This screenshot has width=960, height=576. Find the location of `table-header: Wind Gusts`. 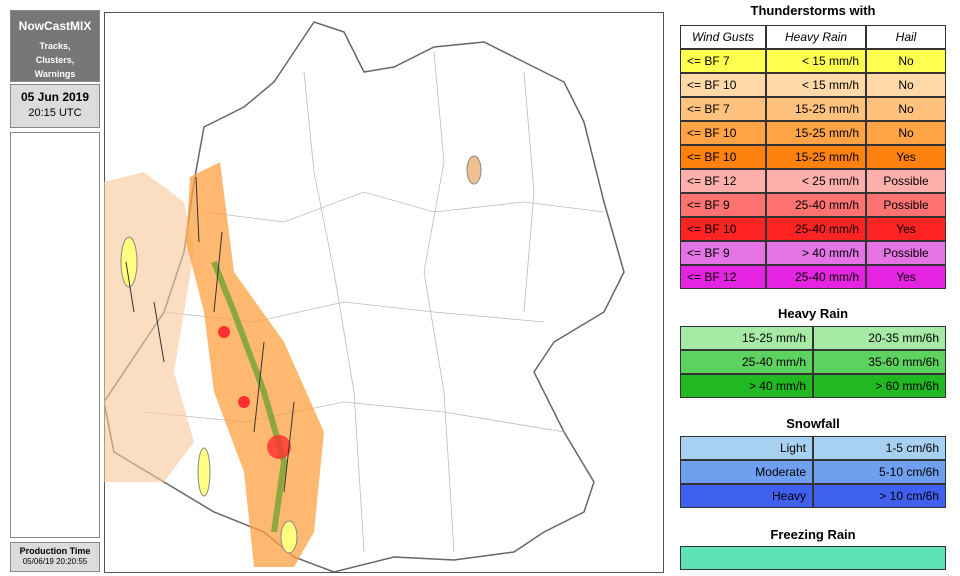

table-header: Wind Gusts is located at coordinates (723, 37).